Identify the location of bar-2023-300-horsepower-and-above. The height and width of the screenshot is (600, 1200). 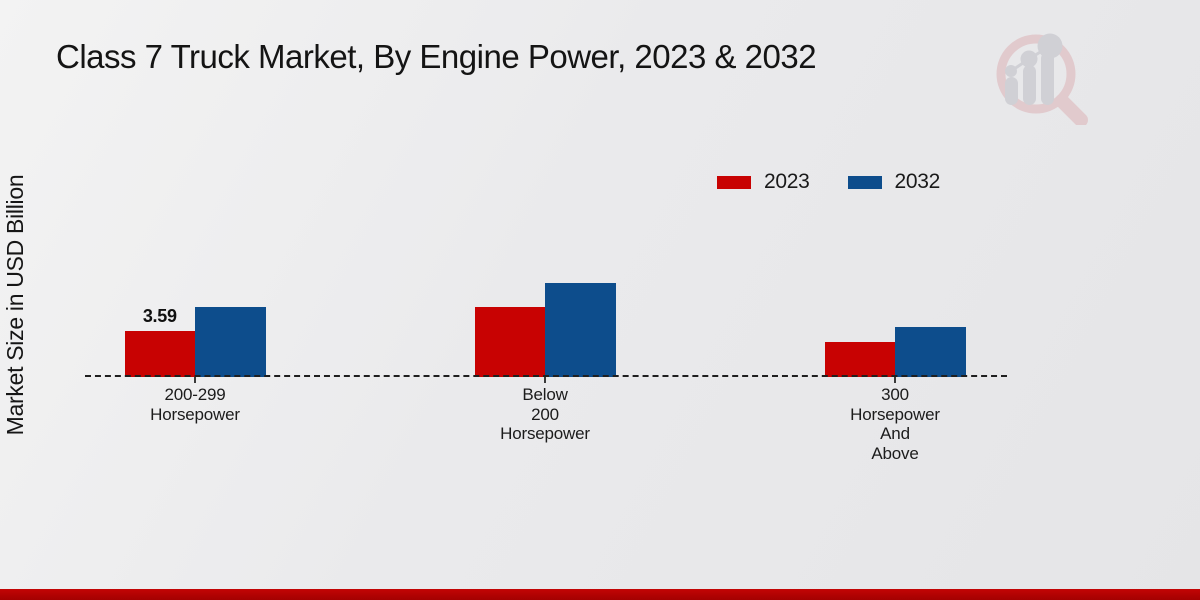
(859, 359).